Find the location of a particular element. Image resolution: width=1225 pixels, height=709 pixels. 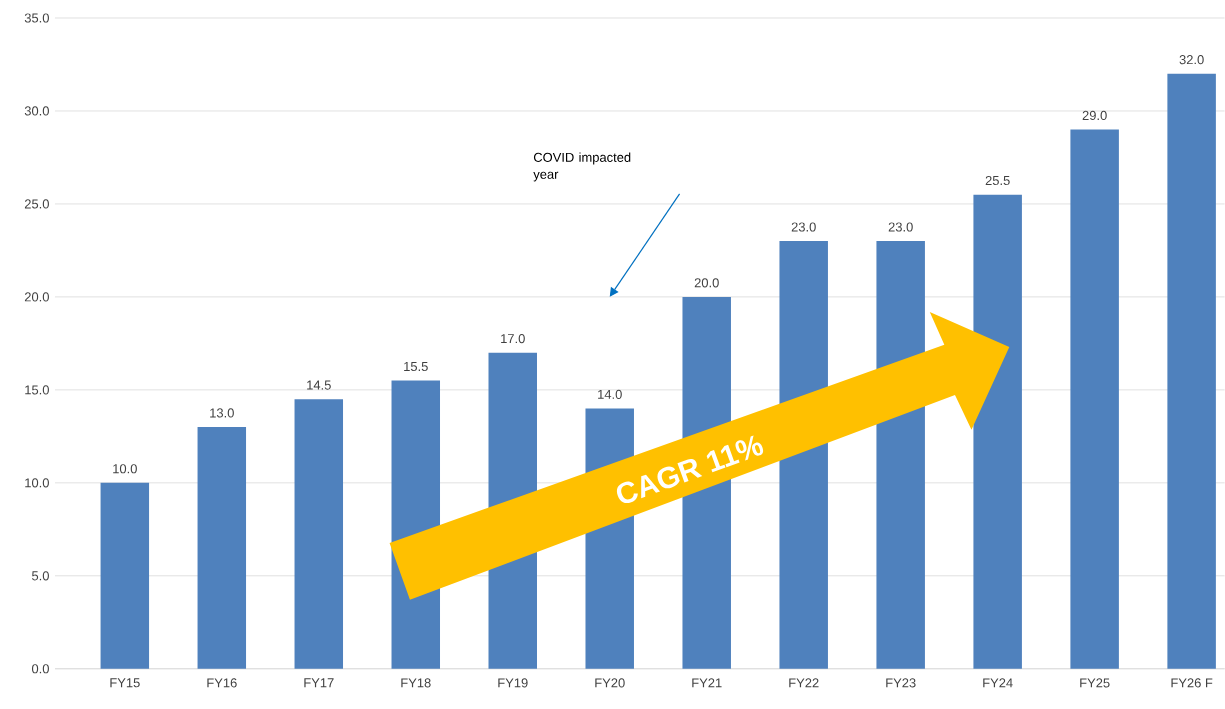

x-tick-label: FY20 is located at coordinates (610, 683).